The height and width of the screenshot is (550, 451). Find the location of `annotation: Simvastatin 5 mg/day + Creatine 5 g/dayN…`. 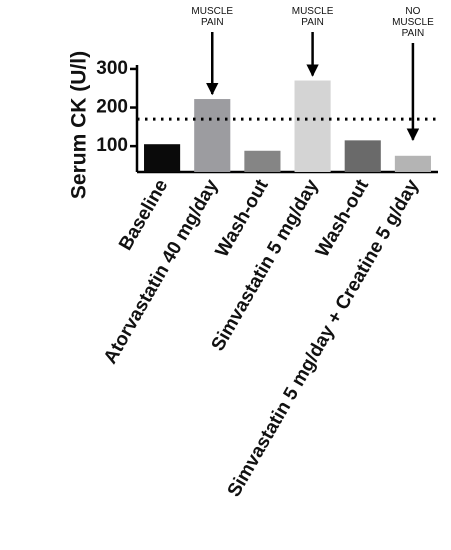

annotation: Simvastatin 5 mg/day + Creatine 5 g/dayN… is located at coordinates (413, 74).